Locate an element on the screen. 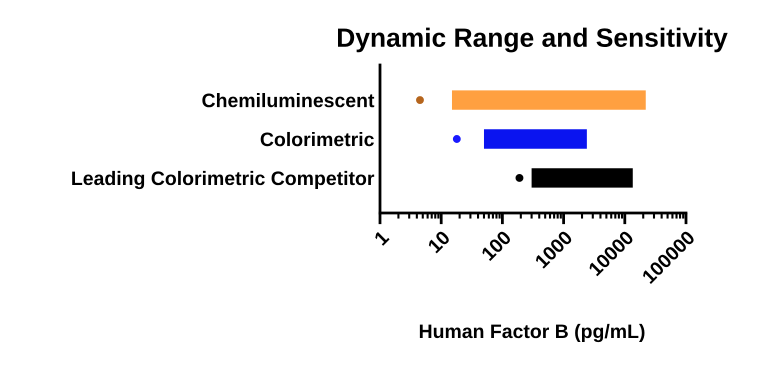 The height and width of the screenshot is (367, 768). y-tick-label: Leading Colorimetric Competitor is located at coordinates (223, 180).